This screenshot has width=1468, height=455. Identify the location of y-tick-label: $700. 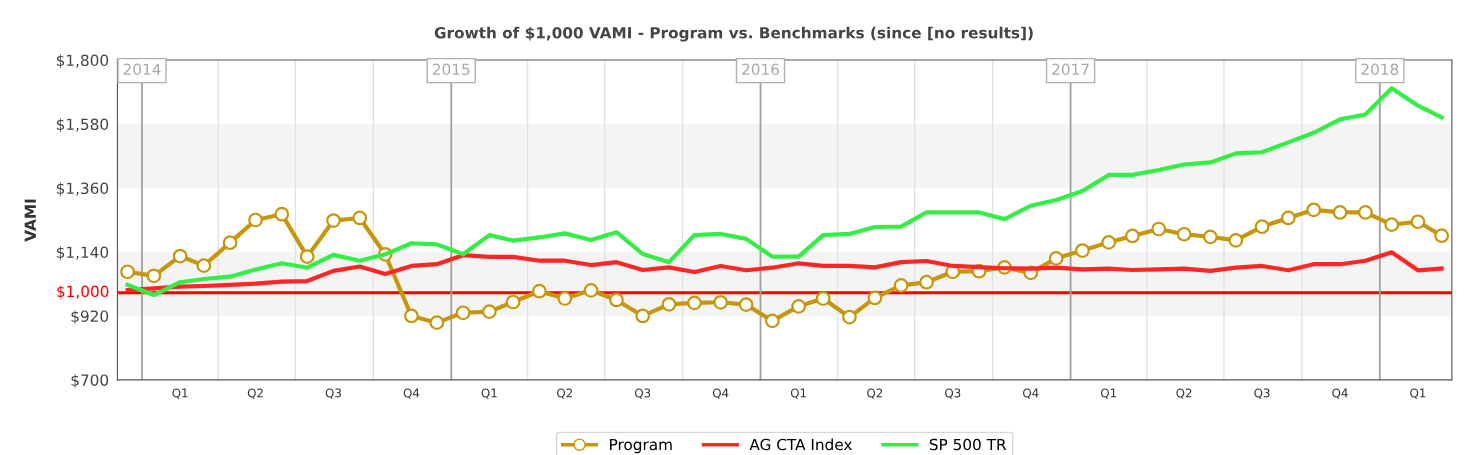
(90, 381).